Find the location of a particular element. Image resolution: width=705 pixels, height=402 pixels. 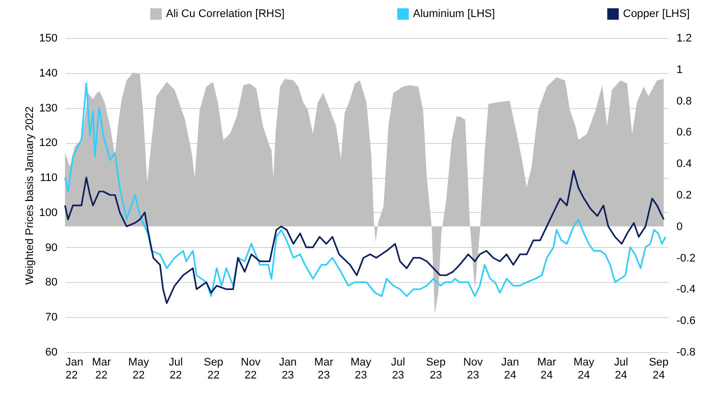

x-tick-label: May 23 is located at coordinates (361, 369).